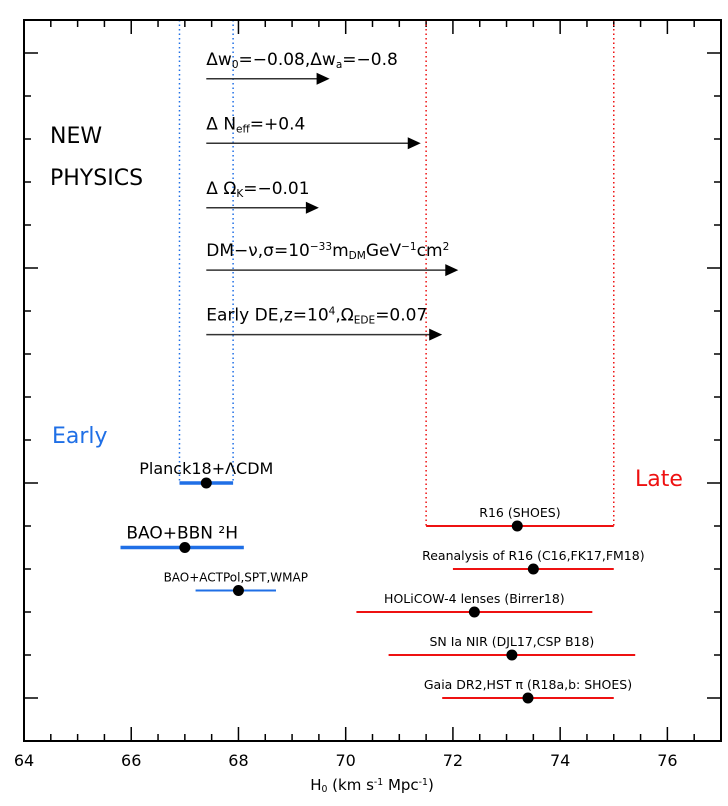  What do you see at coordinates (221, 124) in the screenshot?
I see `label-segment: Δ N` at bounding box center [221, 124].